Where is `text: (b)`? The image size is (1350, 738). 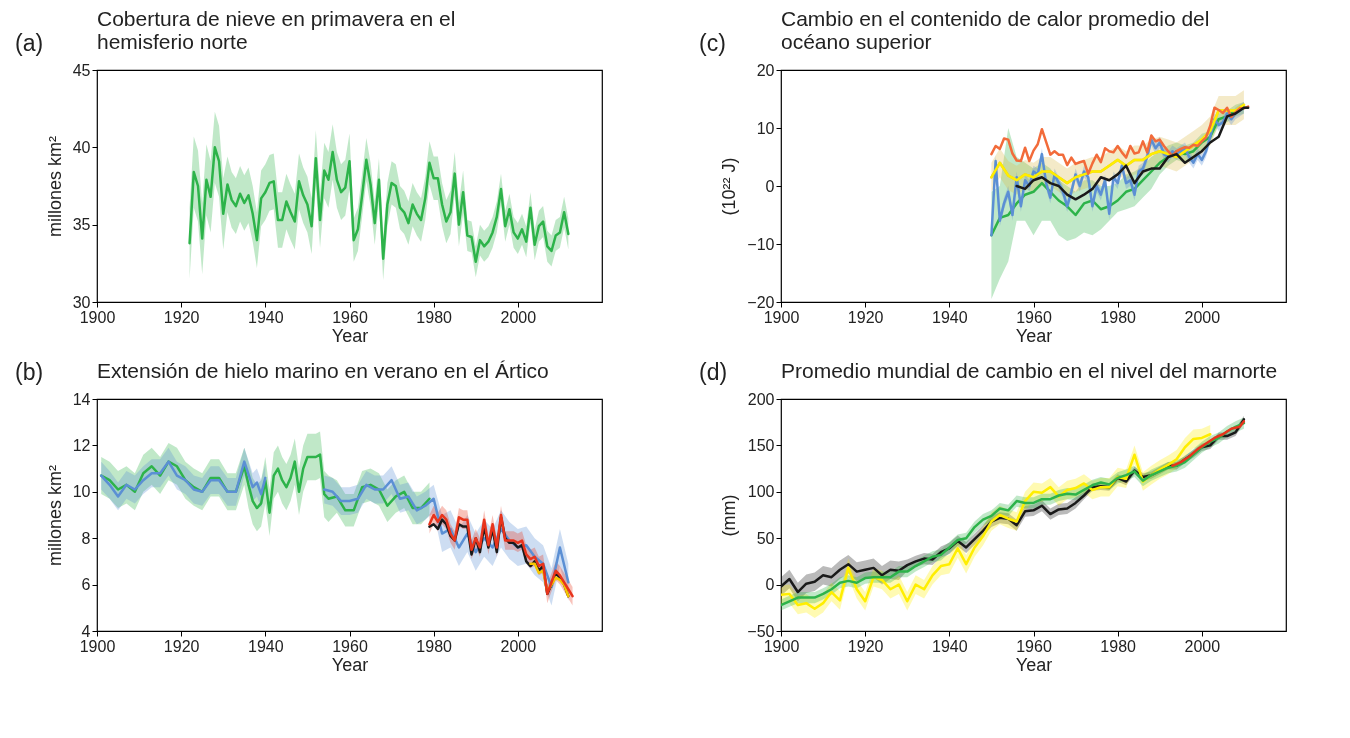 text: (b) is located at coordinates (29, 372).